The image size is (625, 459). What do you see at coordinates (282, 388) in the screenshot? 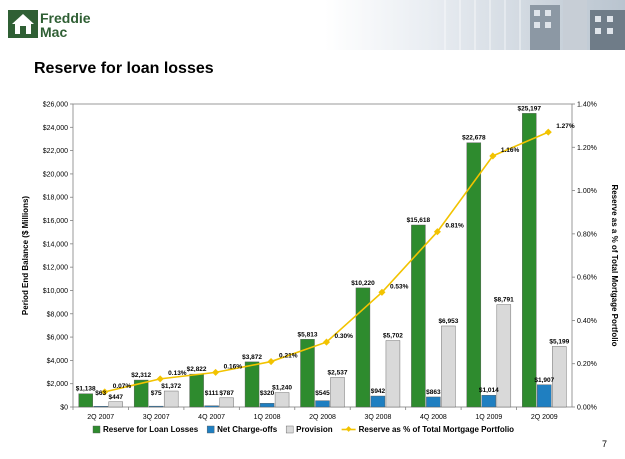
I see `provision-label: $1,240` at bounding box center [282, 388].